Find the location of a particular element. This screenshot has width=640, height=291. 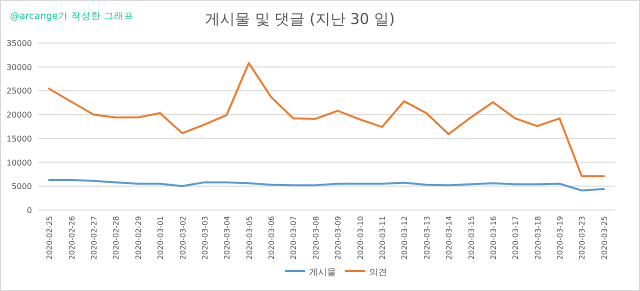

legend-label: 게시물 is located at coordinates (322, 273).